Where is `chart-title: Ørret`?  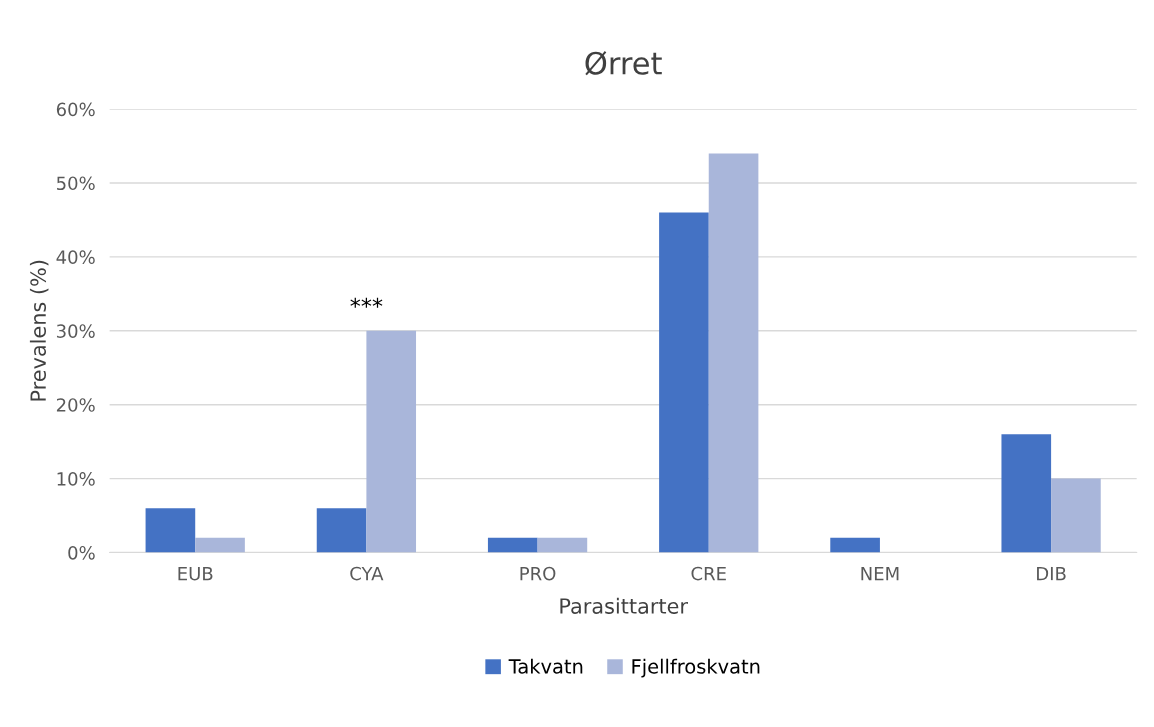
chart-title: Ørret is located at coordinates (623, 63).